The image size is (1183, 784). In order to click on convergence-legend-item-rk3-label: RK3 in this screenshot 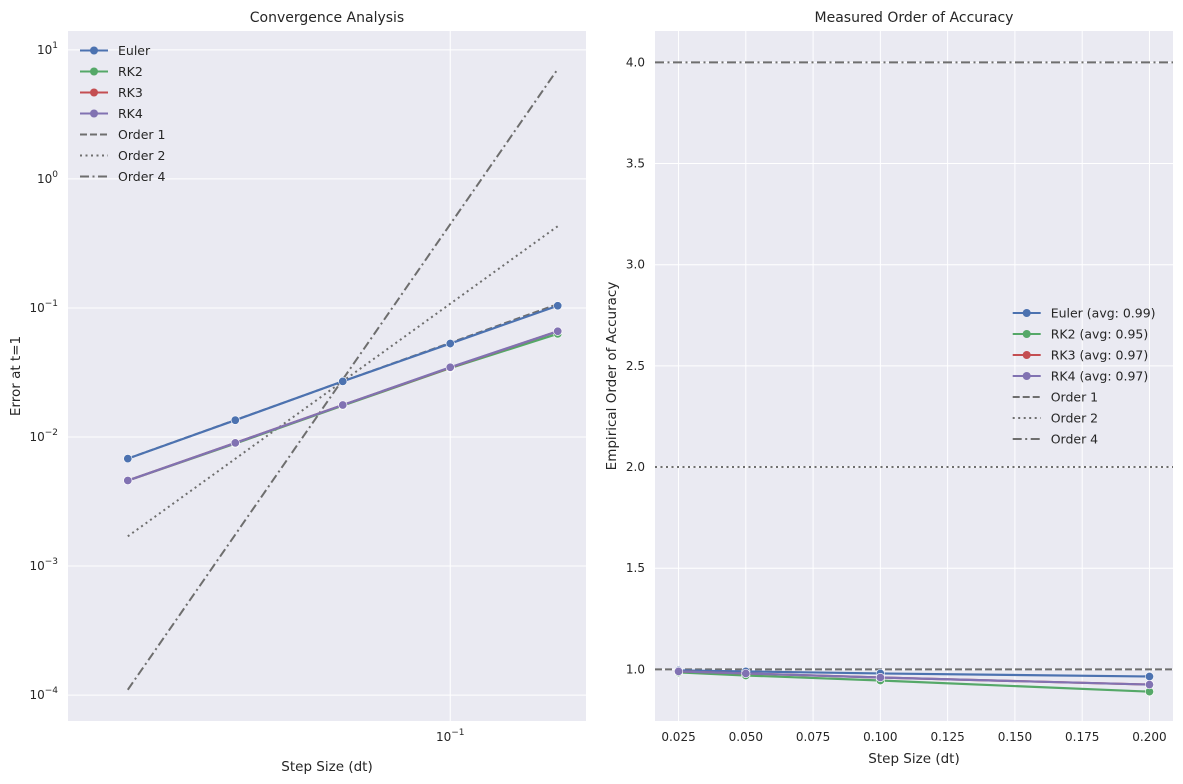, I will do `click(130, 92)`.